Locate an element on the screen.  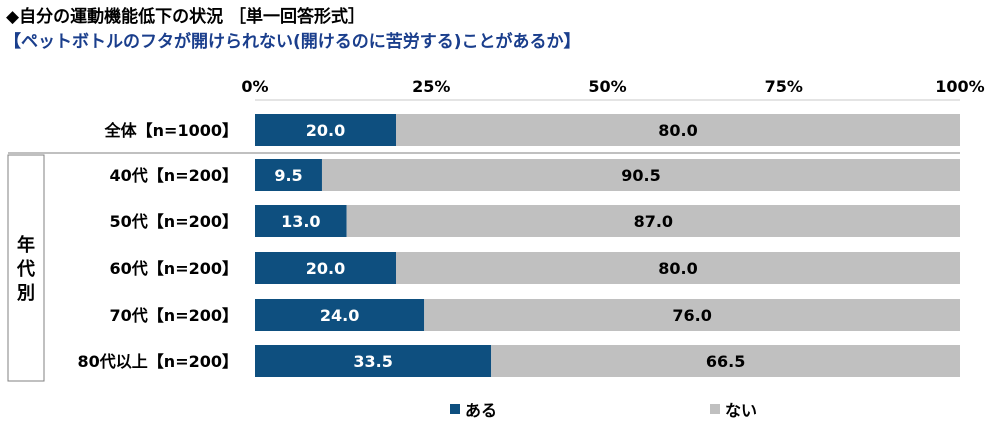
data-label: 76.0 is located at coordinates (691, 315).